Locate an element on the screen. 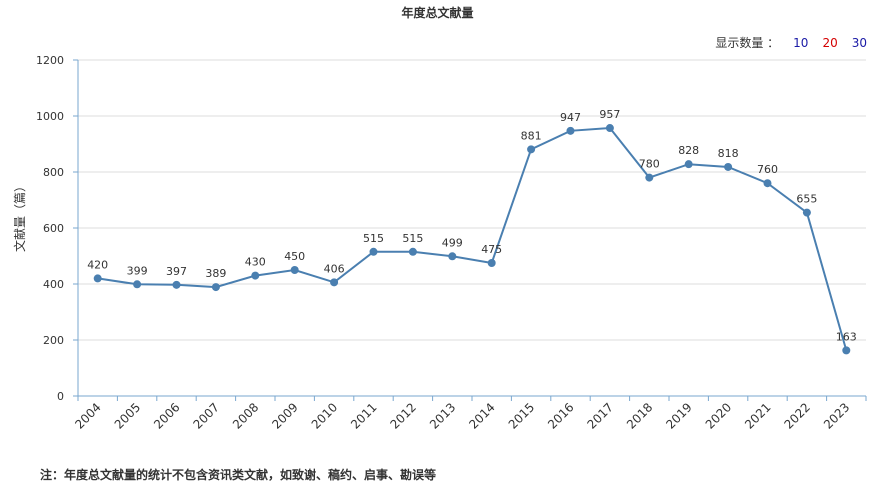  x-tick-label: 2016 is located at coordinates (560, 415).